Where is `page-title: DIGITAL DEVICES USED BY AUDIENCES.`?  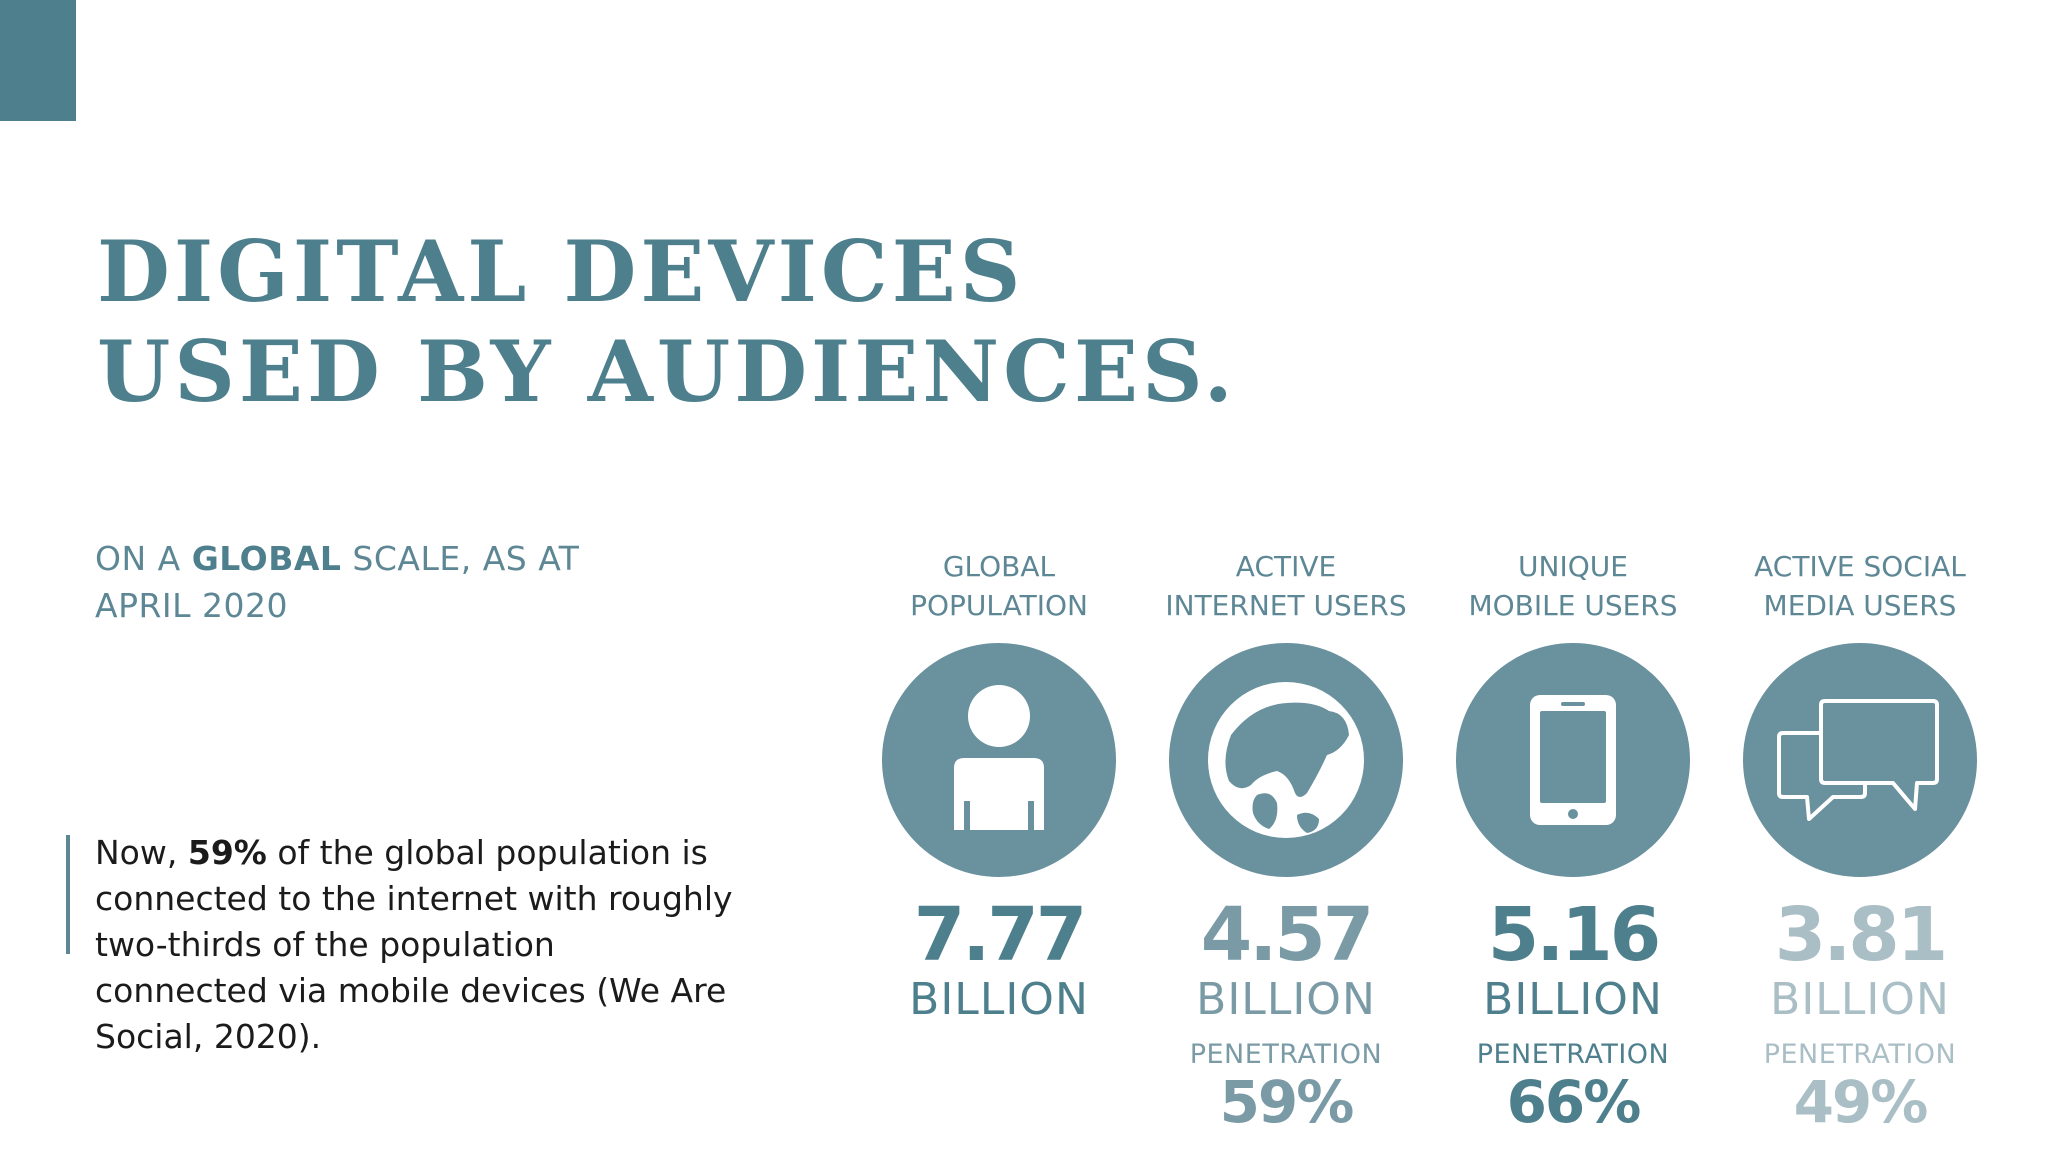
page-title: DIGITAL DEVICES USED BY AUDIENCES. is located at coordinates (667, 322).